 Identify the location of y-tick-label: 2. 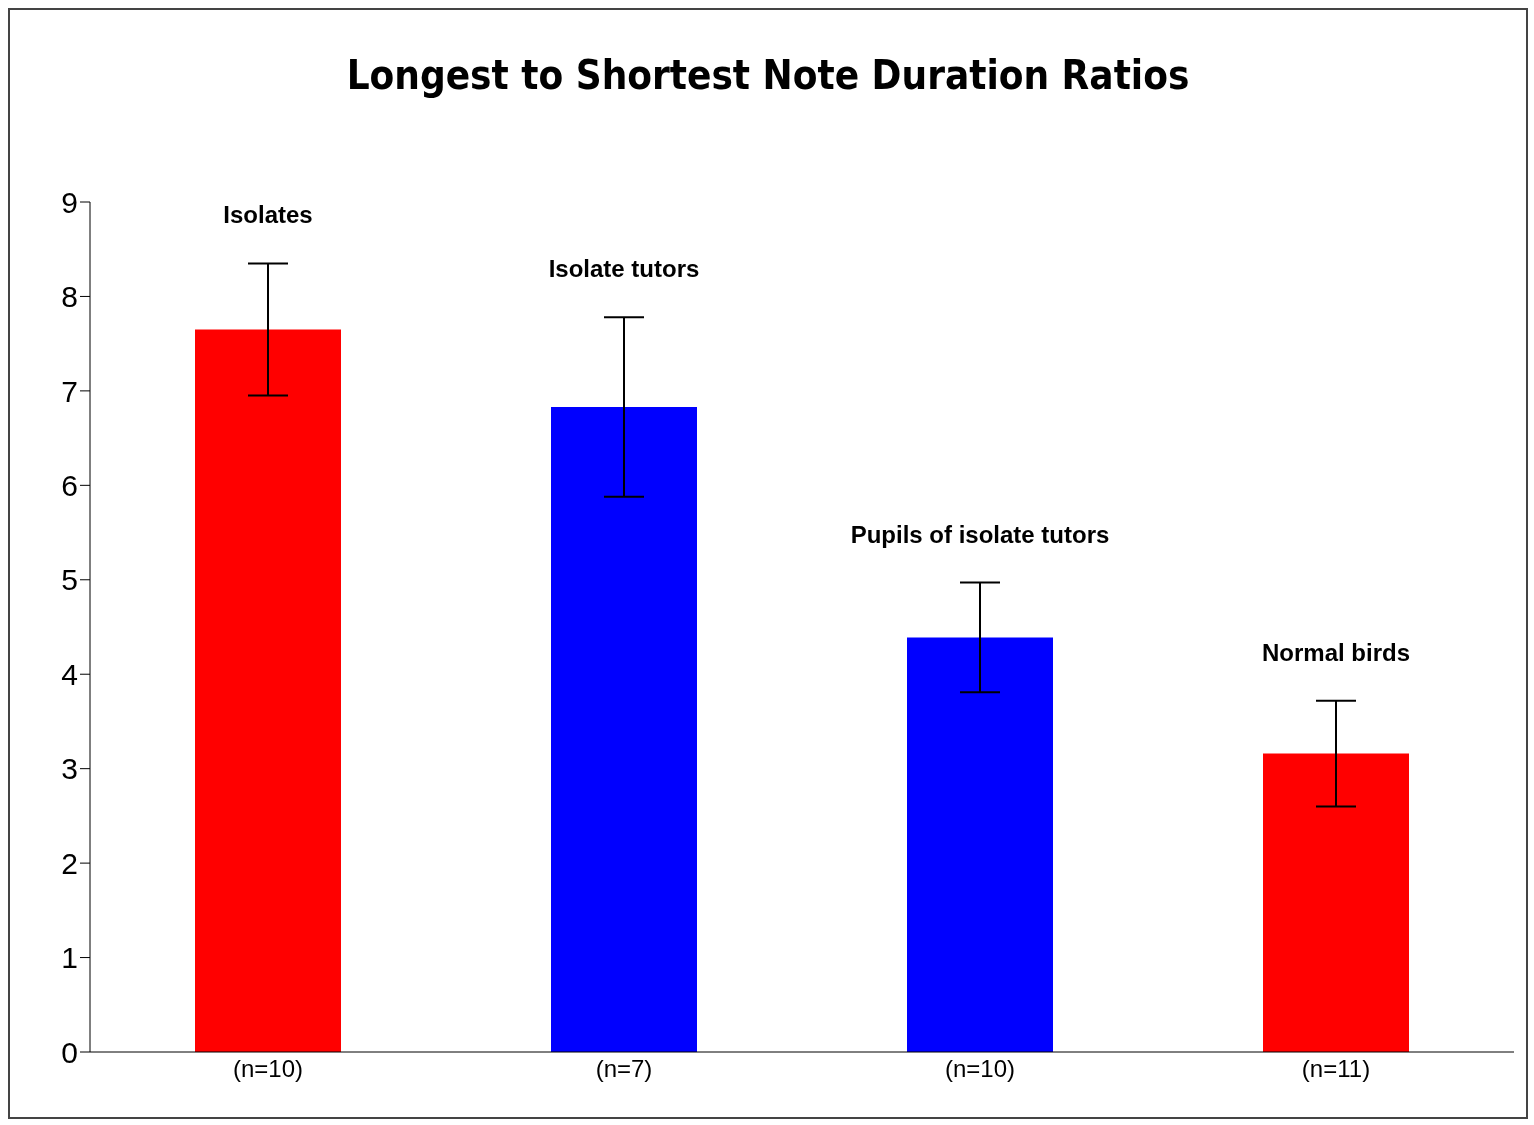
(69, 863).